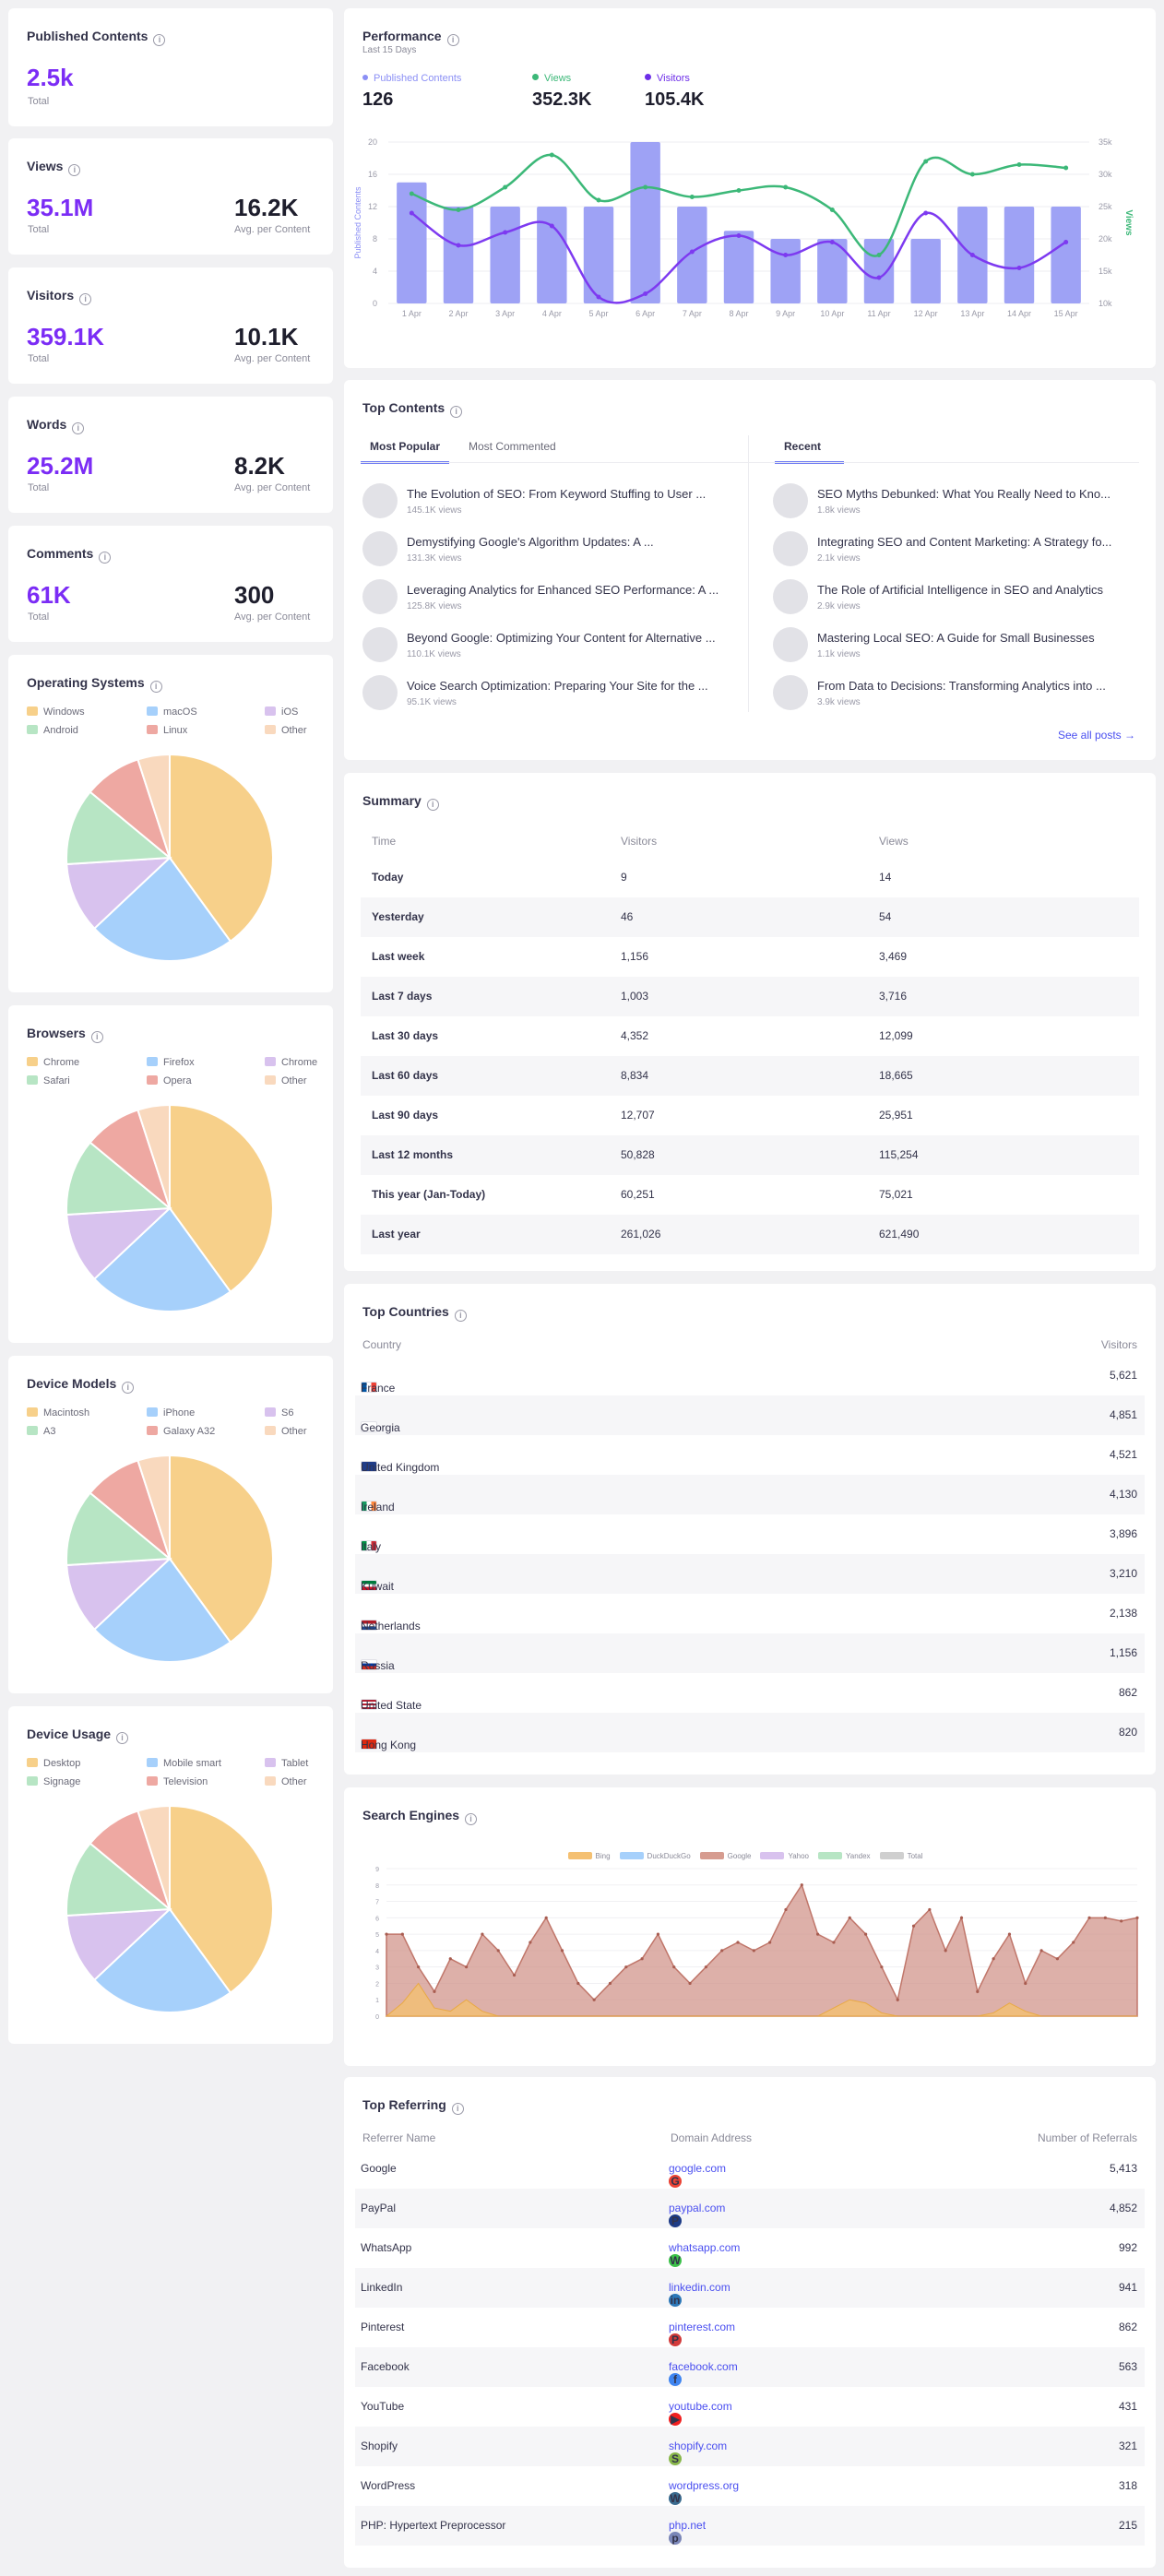  I want to click on table-row: Georgia 4,851, so click(750, 1415).